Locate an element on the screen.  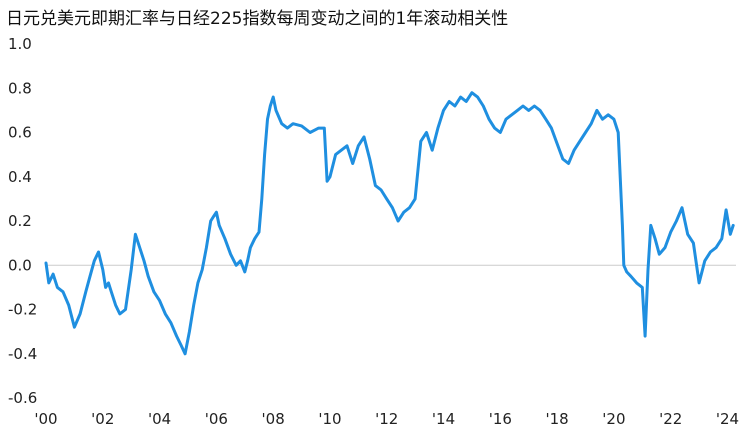
x-tick-label: '16 is located at coordinates (500, 419).